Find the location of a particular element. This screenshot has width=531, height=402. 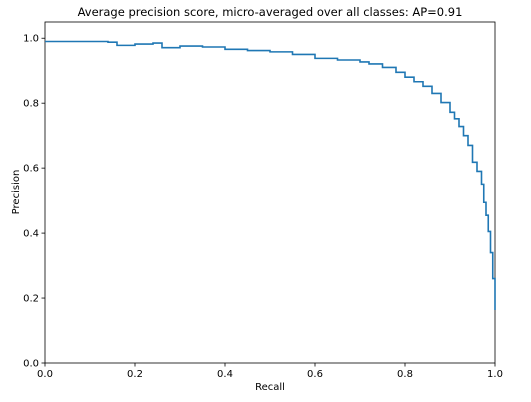

y-axis-label: Precision is located at coordinates (16, 192).